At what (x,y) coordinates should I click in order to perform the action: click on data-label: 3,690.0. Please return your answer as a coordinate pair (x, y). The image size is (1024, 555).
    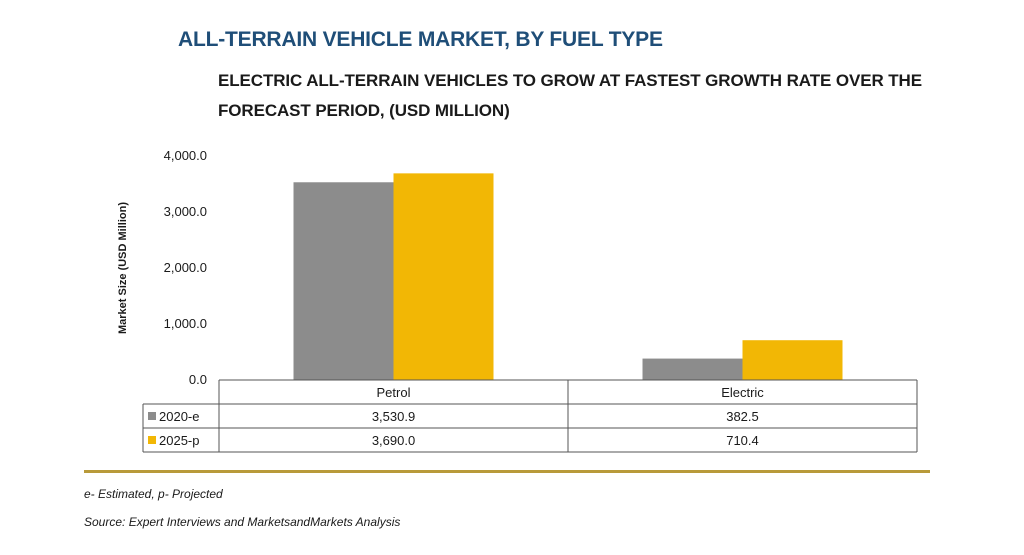
    Looking at the image, I should click on (393, 440).